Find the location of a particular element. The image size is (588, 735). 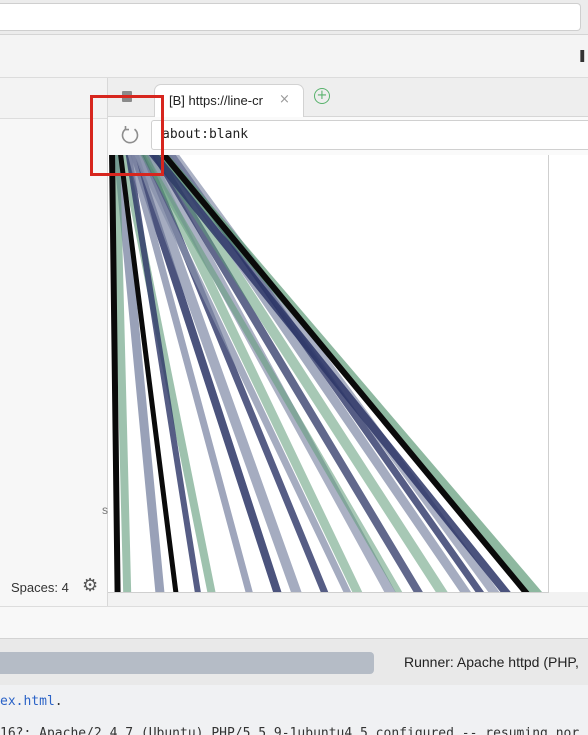

top-url-field is located at coordinates (290, 17).